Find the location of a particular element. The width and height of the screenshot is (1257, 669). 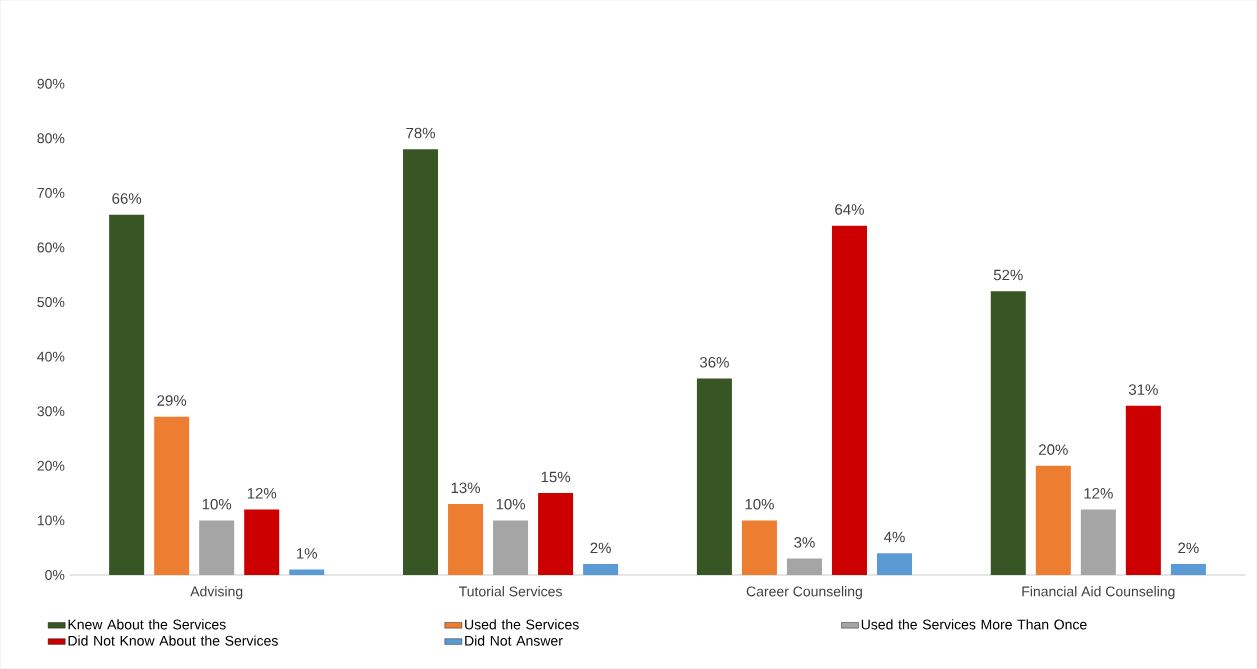

data-label: 29% is located at coordinates (172, 400).